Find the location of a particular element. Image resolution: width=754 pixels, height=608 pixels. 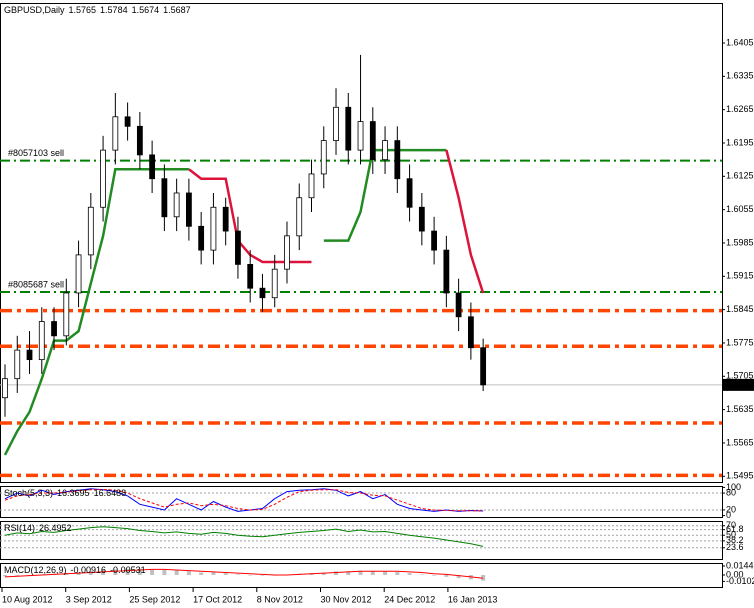

y-tick-label: -0.0102 is located at coordinates (740, 581).